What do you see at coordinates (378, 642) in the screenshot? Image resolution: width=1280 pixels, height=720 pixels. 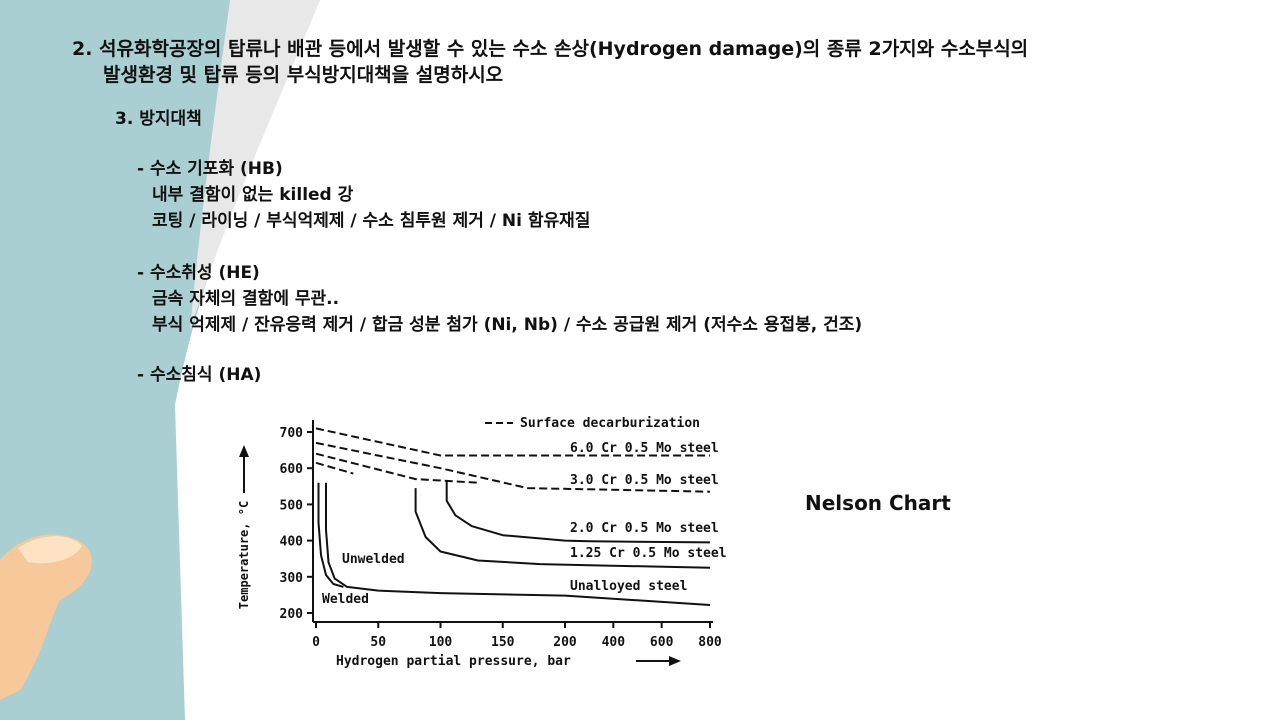 I see `x-tick-label: 50` at bounding box center [378, 642].